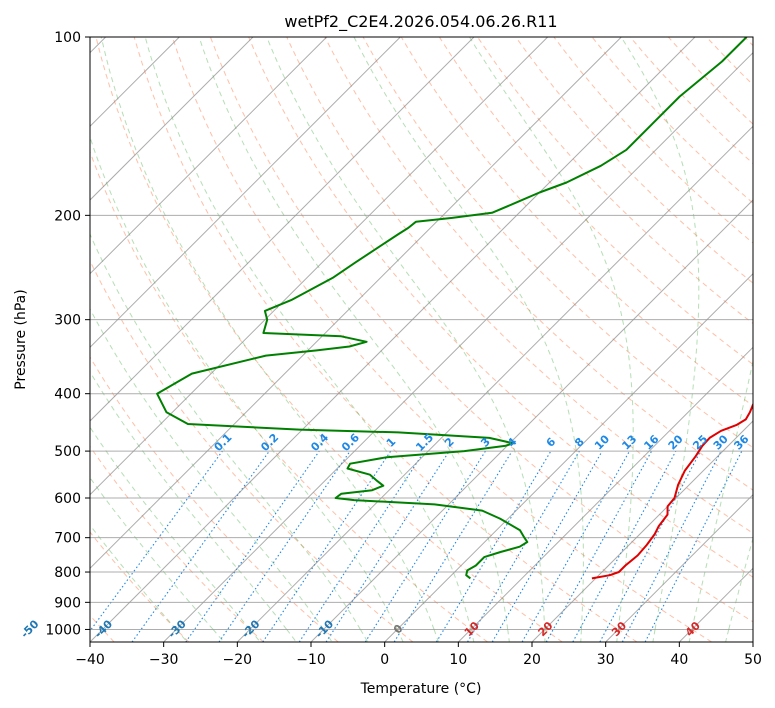 The image size is (775, 708). I want to click on x-tick-label: −10, so click(311, 660).